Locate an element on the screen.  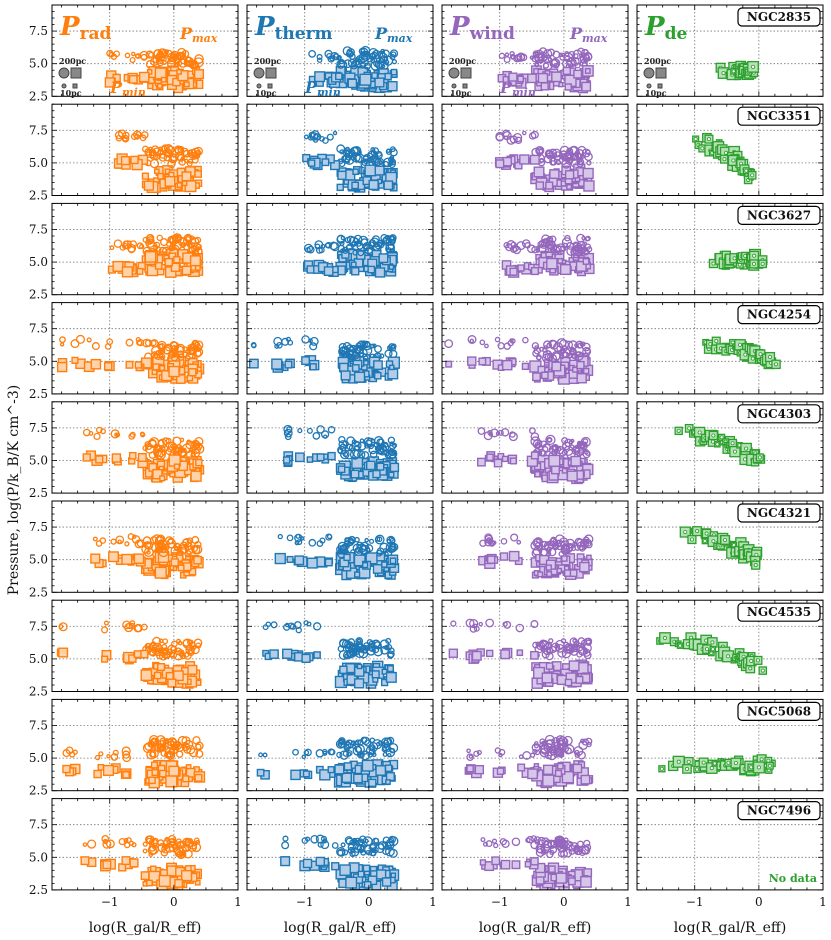
panel-NGC4321-de: NGC4321 is located at coordinates (730, 546).